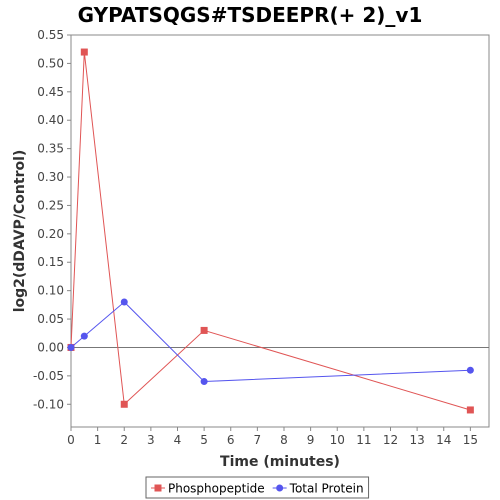  I want to click on y-tick-label: 0.05, so click(50, 319).